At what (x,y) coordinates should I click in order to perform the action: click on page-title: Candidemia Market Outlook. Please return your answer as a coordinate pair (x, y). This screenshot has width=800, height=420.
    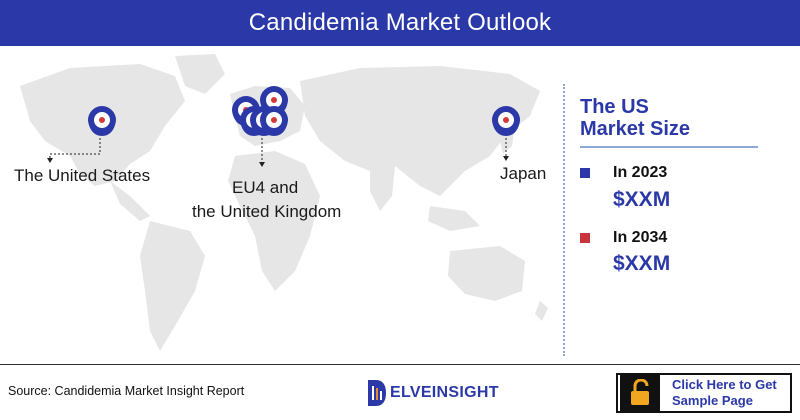
    Looking at the image, I should click on (400, 22).